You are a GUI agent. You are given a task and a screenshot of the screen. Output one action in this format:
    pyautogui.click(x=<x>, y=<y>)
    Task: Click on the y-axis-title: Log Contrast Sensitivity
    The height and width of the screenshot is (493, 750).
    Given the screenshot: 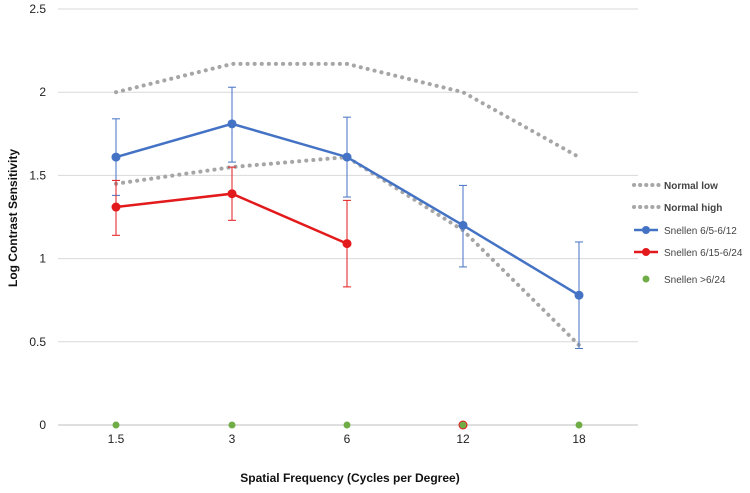 What is the action you would take?
    pyautogui.click(x=13, y=218)
    